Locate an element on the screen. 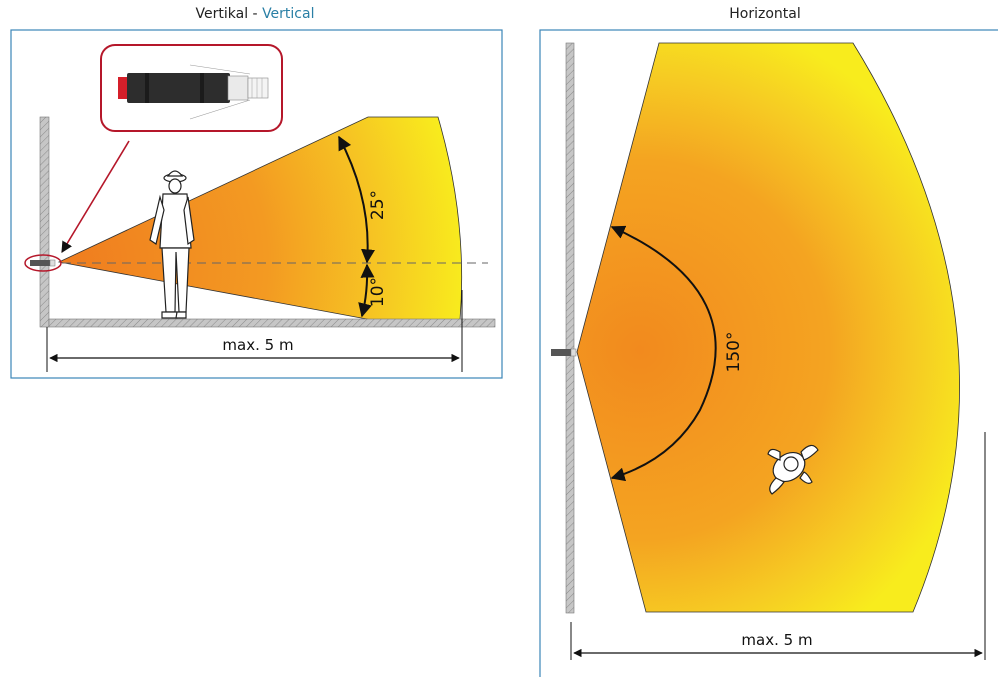 This screenshot has width=998, height=677. horizontal-sensor is located at coordinates (564, 352).